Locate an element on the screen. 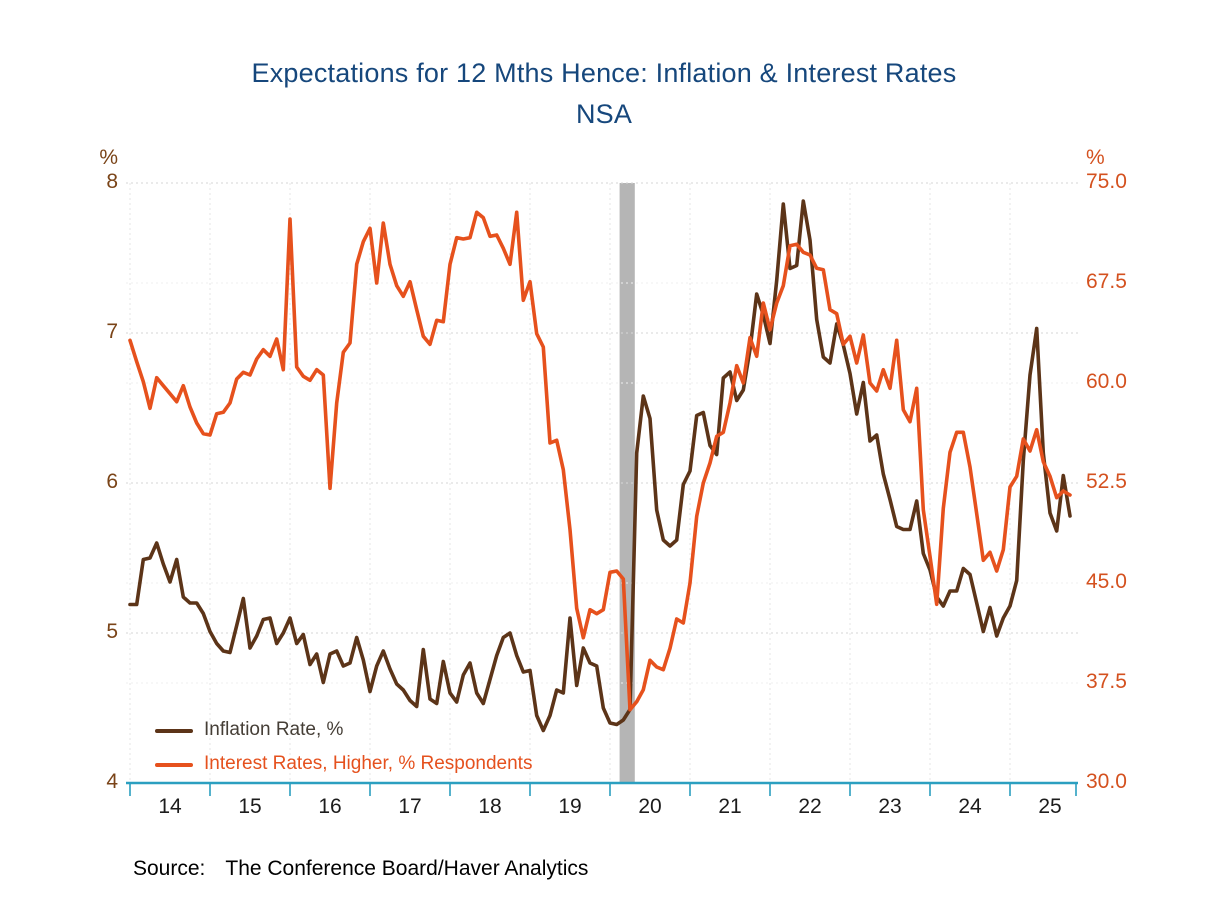  x-axis-label-19: 19 is located at coordinates (570, 806).